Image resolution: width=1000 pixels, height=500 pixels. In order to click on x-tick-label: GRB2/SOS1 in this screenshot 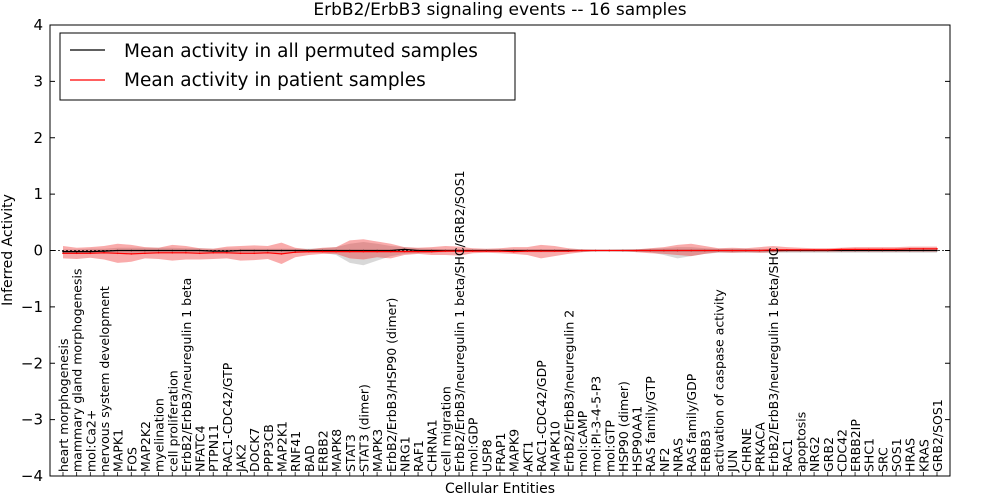, I will do `click(937, 435)`.